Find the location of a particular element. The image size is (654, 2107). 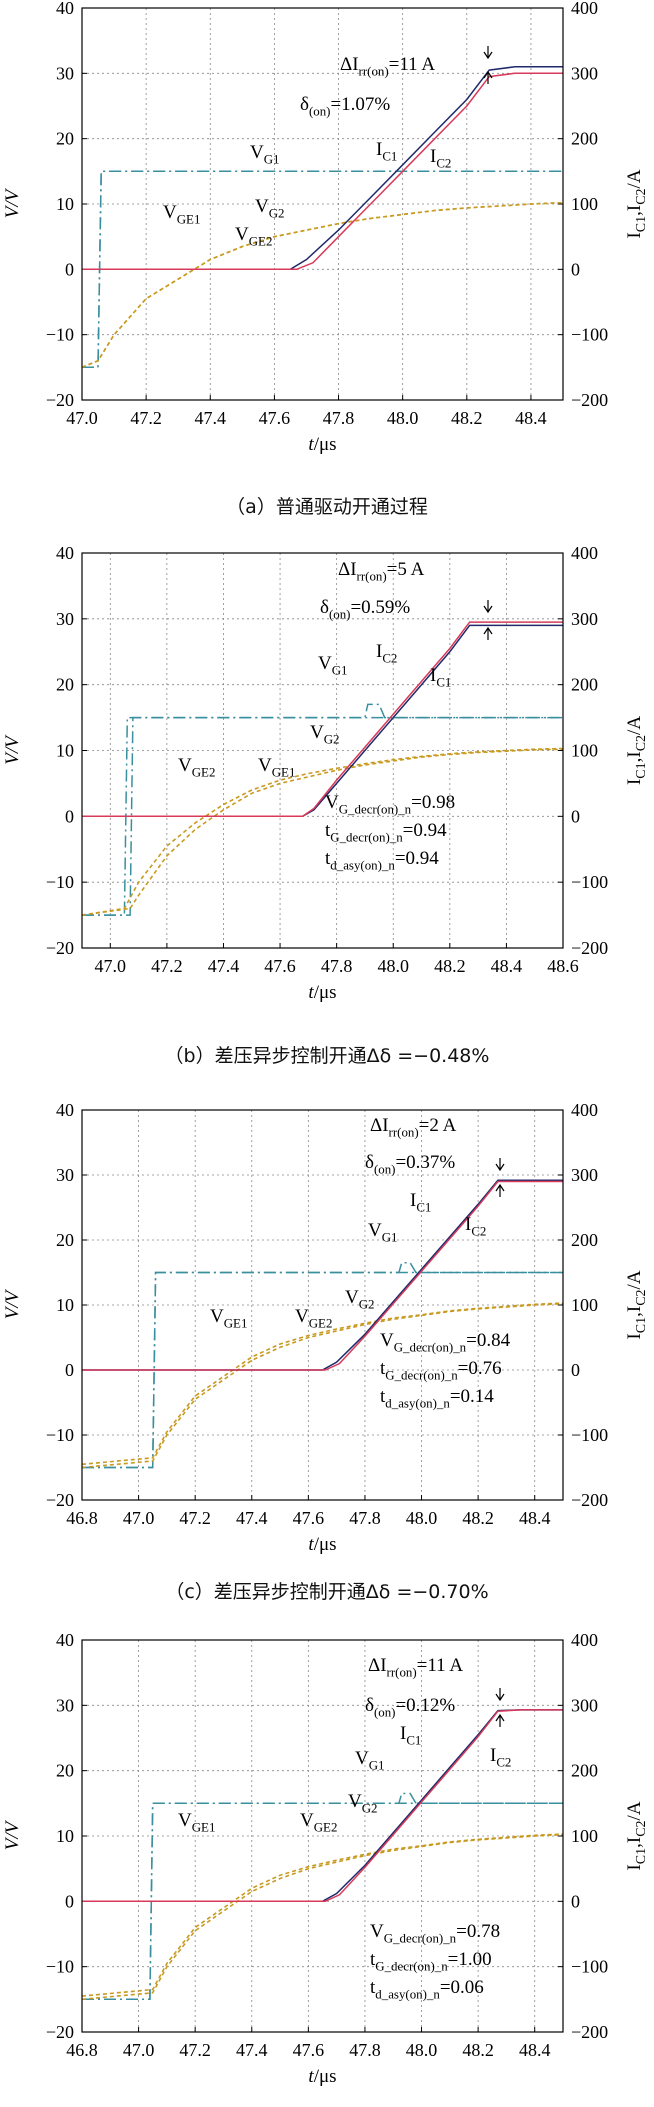

param-line: td_asy(on)_n​=0.94 is located at coordinates (382, 860).